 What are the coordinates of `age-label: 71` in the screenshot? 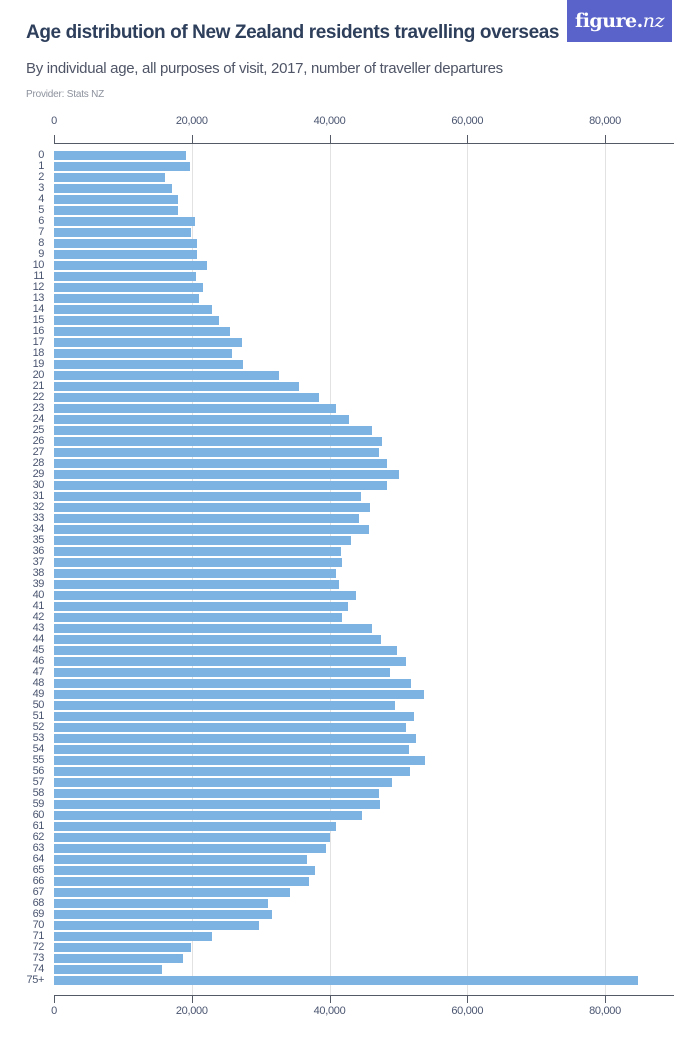 It's located at (38, 936).